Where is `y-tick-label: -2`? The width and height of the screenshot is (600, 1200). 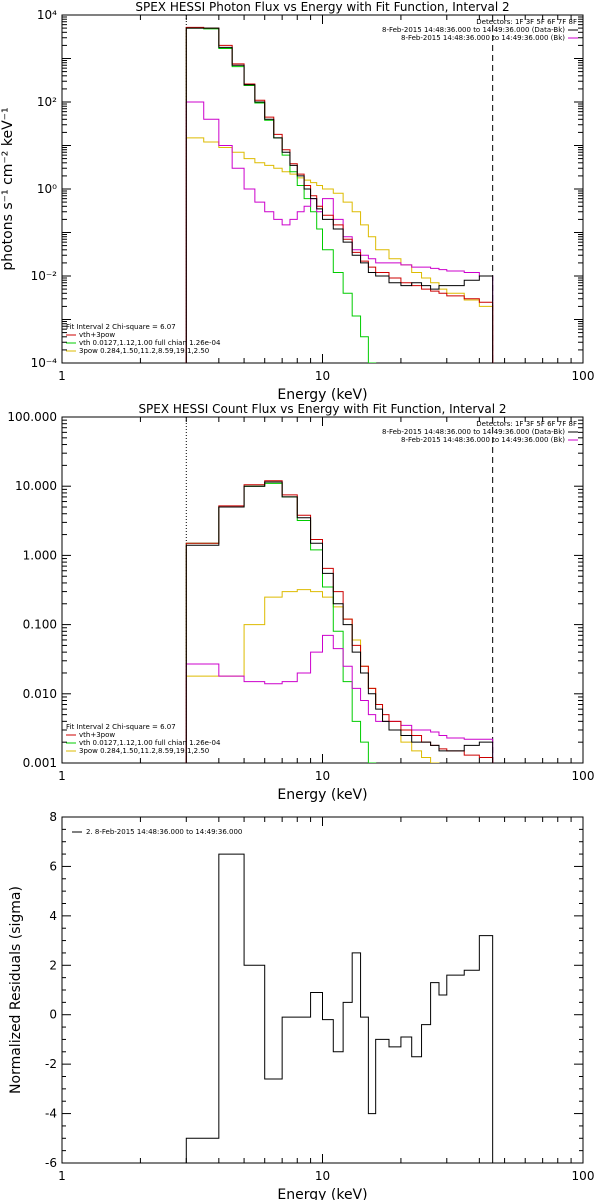
y-tick-label: -2 is located at coordinates (51, 1064).